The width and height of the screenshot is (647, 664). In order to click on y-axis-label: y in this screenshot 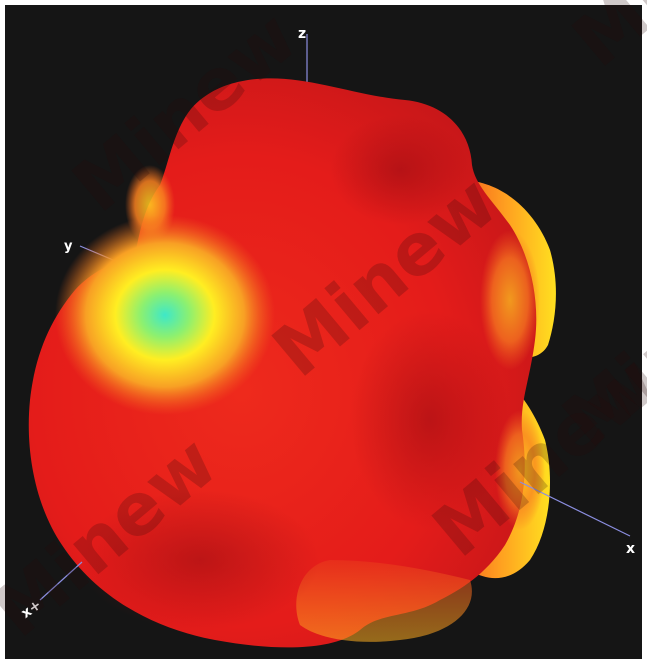, I will do `click(68, 246)`.